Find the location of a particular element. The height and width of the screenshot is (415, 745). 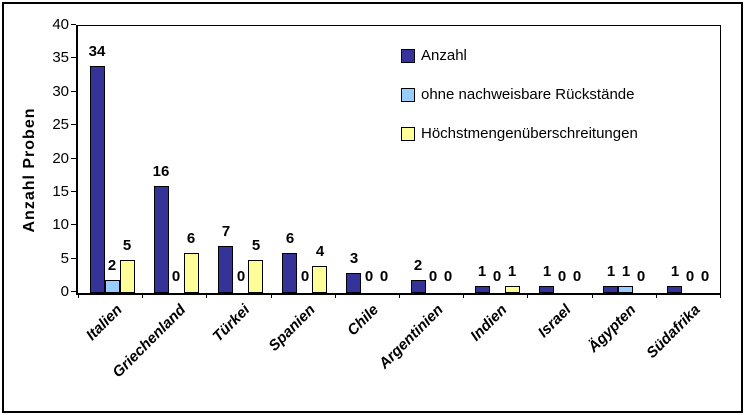

y-tick-label: 15 is located at coordinates (60, 191).